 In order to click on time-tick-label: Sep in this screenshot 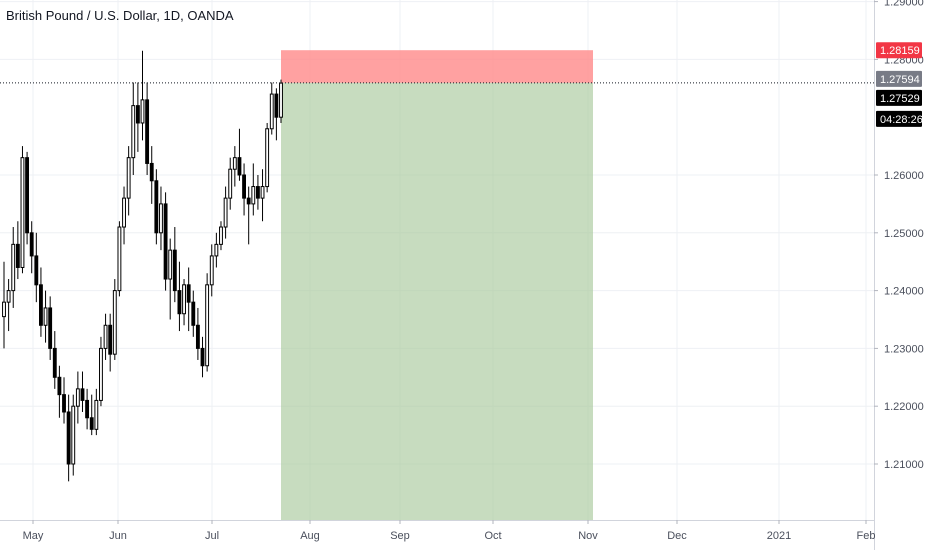, I will do `click(400, 536)`.